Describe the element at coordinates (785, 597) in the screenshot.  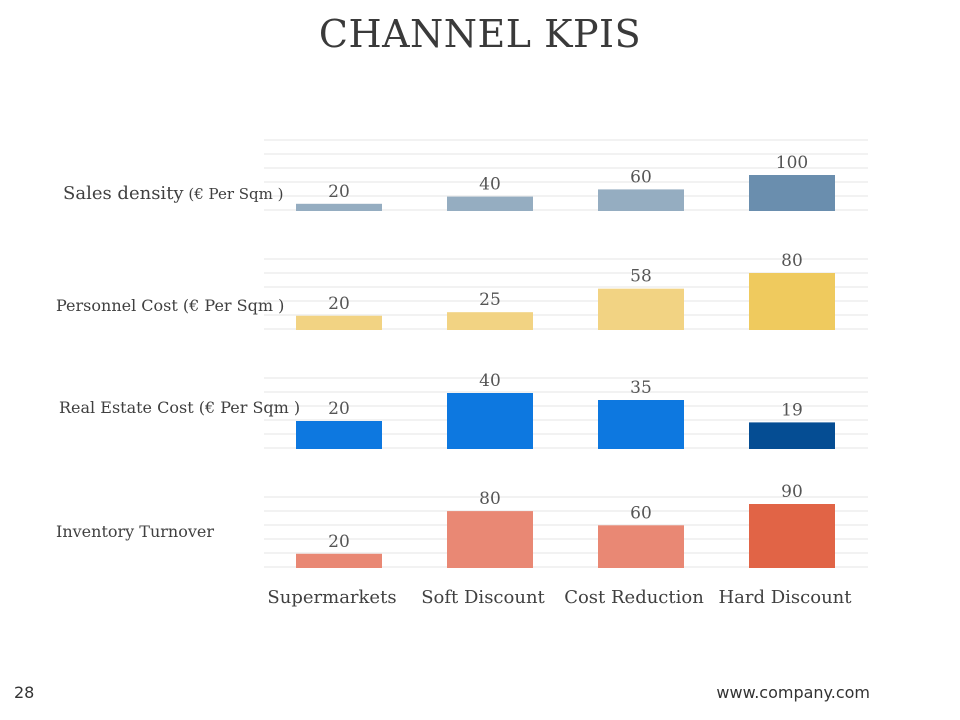
I see `category-label: Hard Discount` at that location.